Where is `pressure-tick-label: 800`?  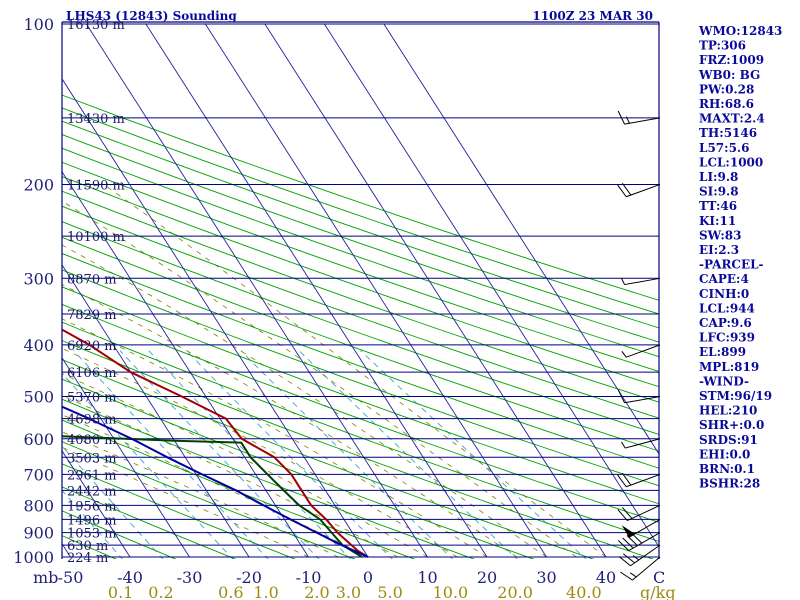
pressure-tick-label: 800 is located at coordinates (38, 505).